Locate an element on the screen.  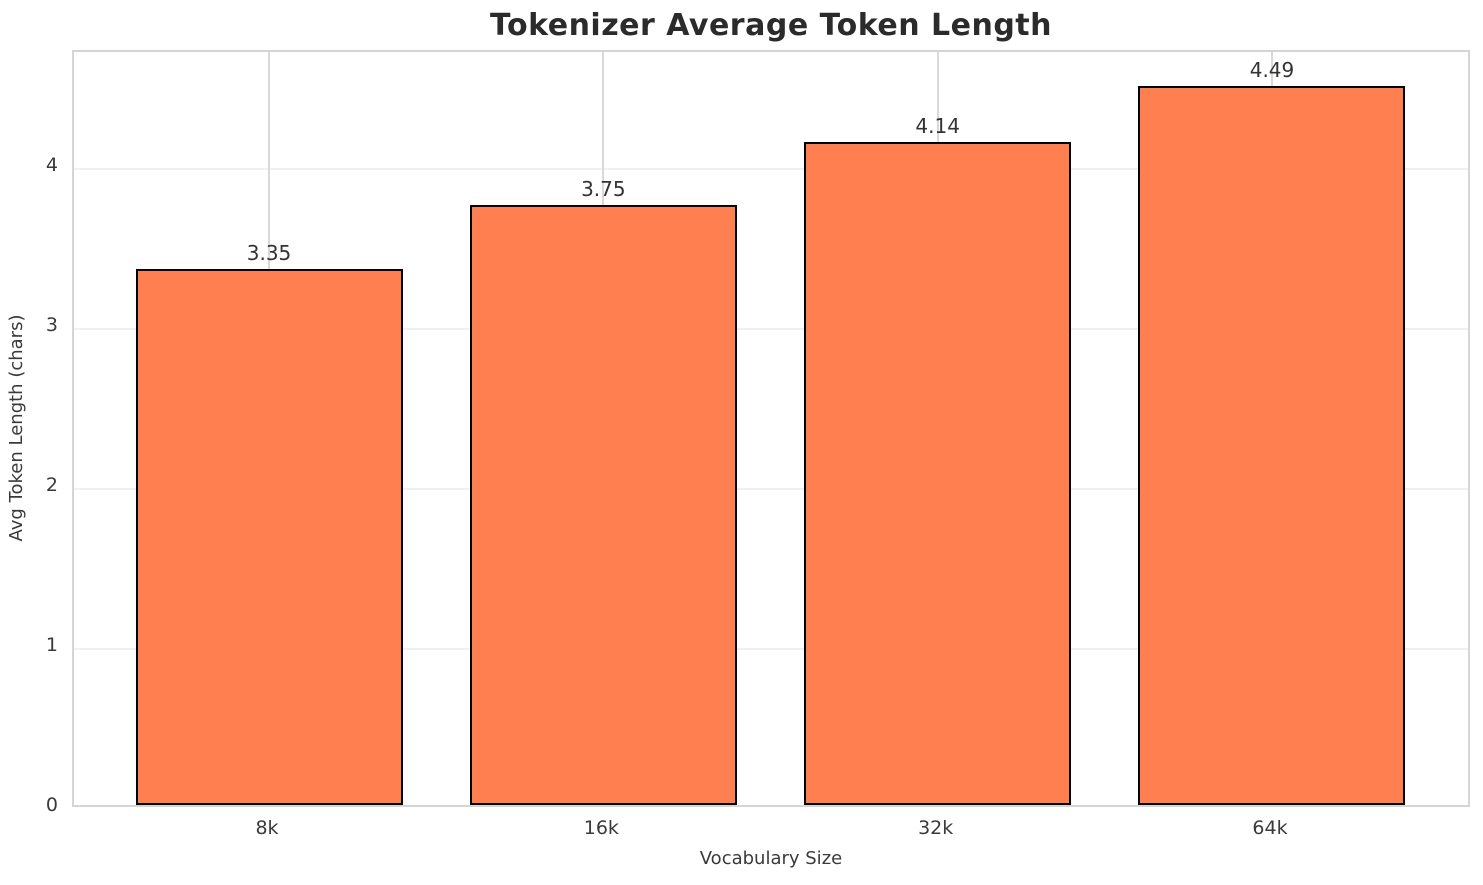
chart-title: Tokenizer Average Token Length is located at coordinates (770, 25).